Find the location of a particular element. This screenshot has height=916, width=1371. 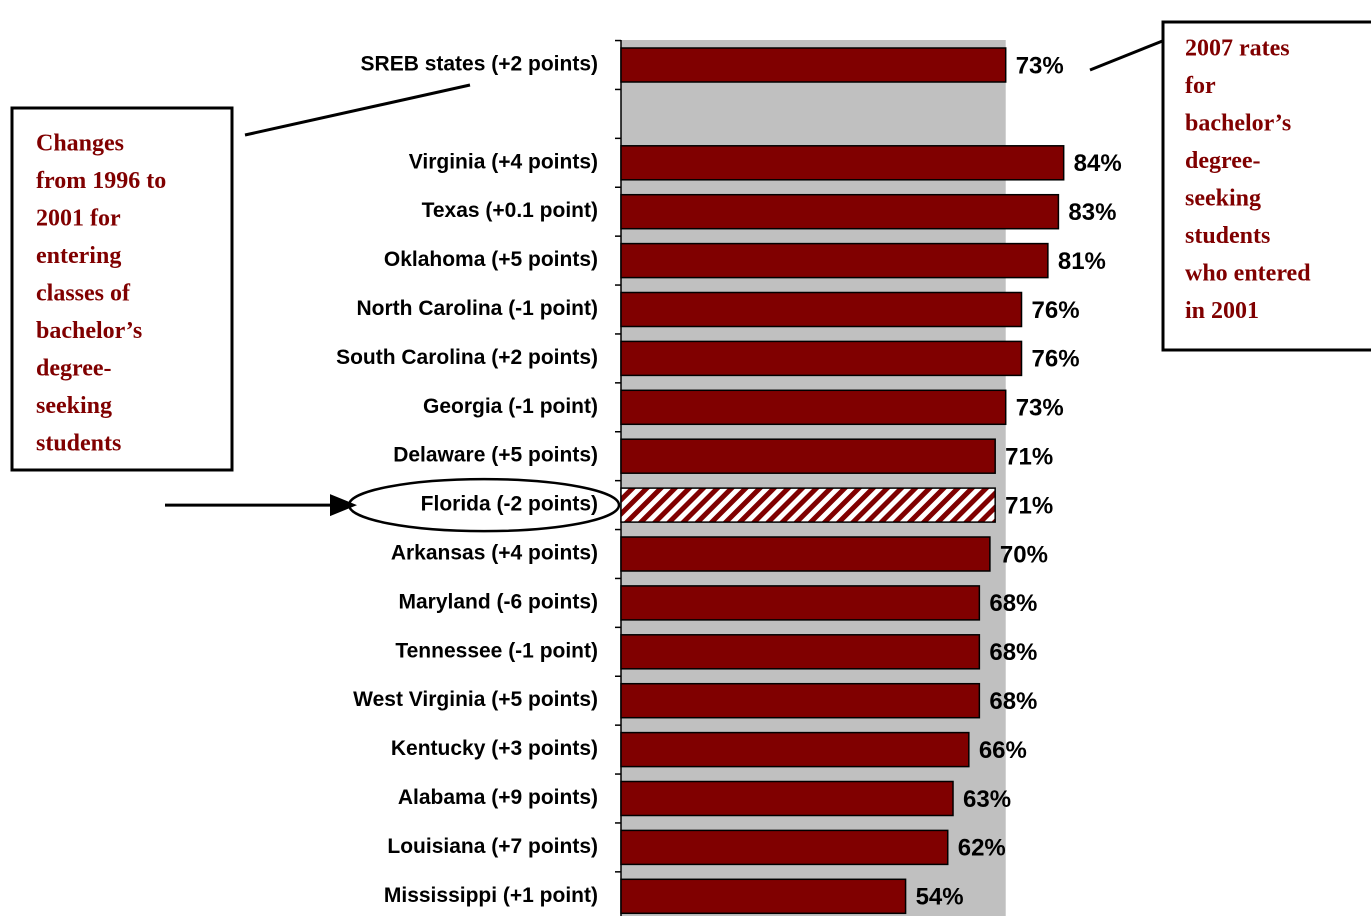

data-label: 54% is located at coordinates (940, 897).